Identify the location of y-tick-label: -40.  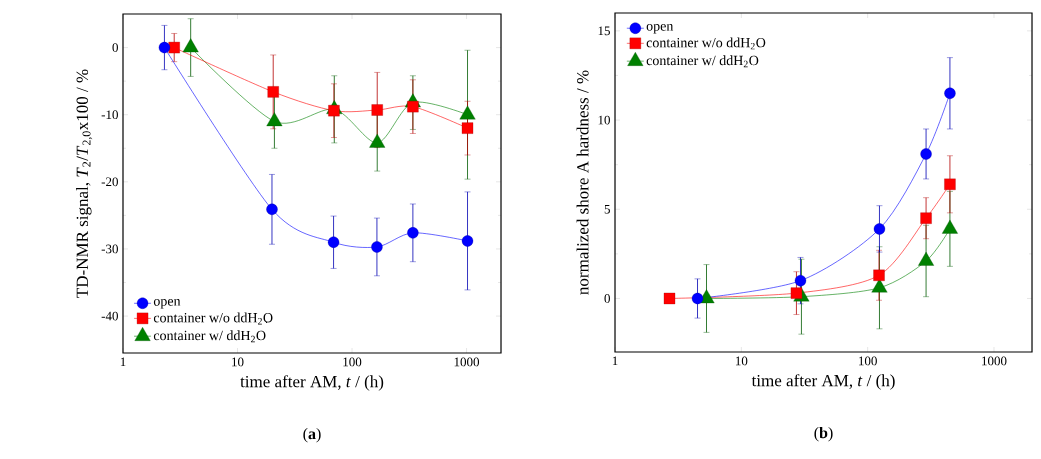
(109, 316).